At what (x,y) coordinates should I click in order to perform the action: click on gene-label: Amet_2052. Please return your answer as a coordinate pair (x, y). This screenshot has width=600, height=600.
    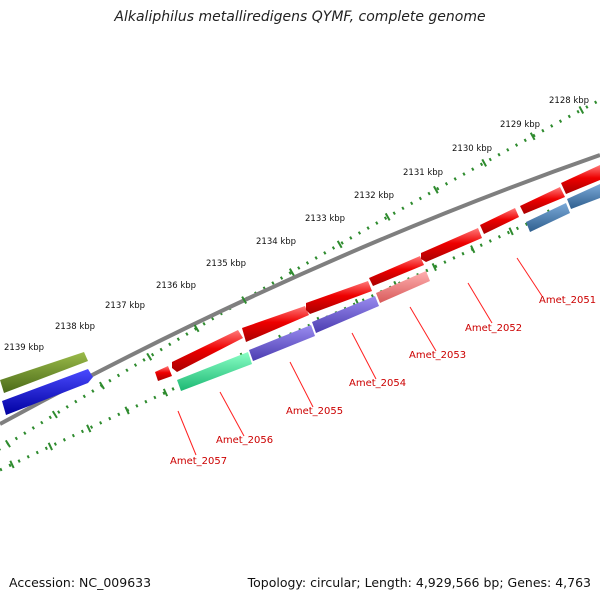
    Looking at the image, I should click on (493, 328).